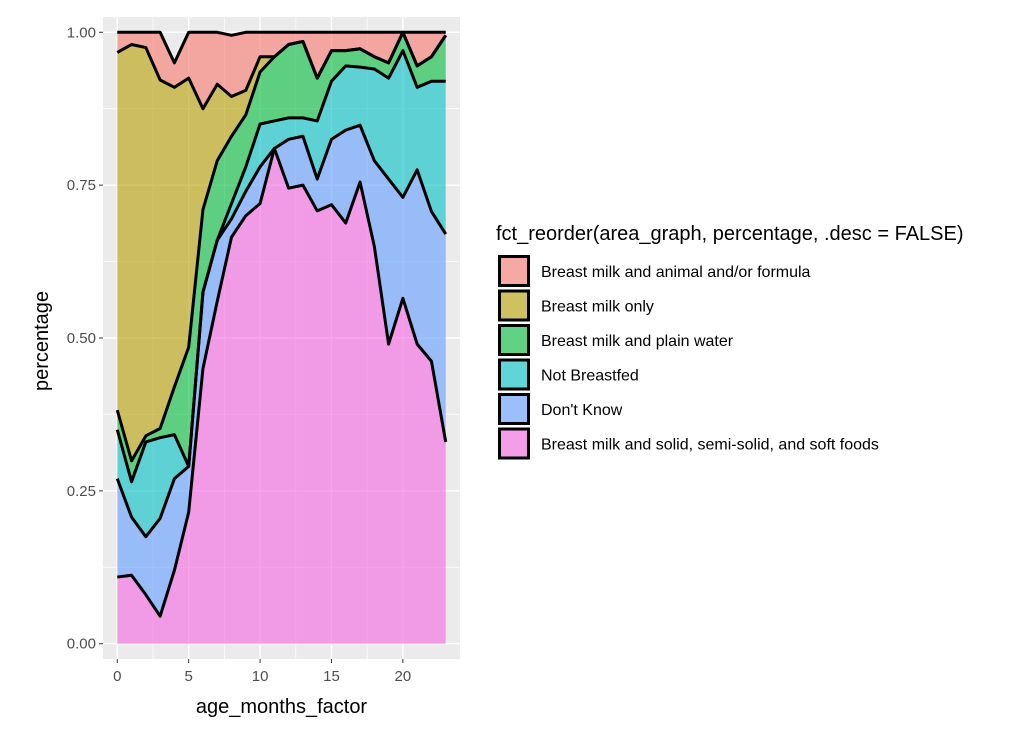 This screenshot has width=1022, height=736. Describe the element at coordinates (582, 410) in the screenshot. I see `legend-label-don-t-know: Don't Know` at that location.